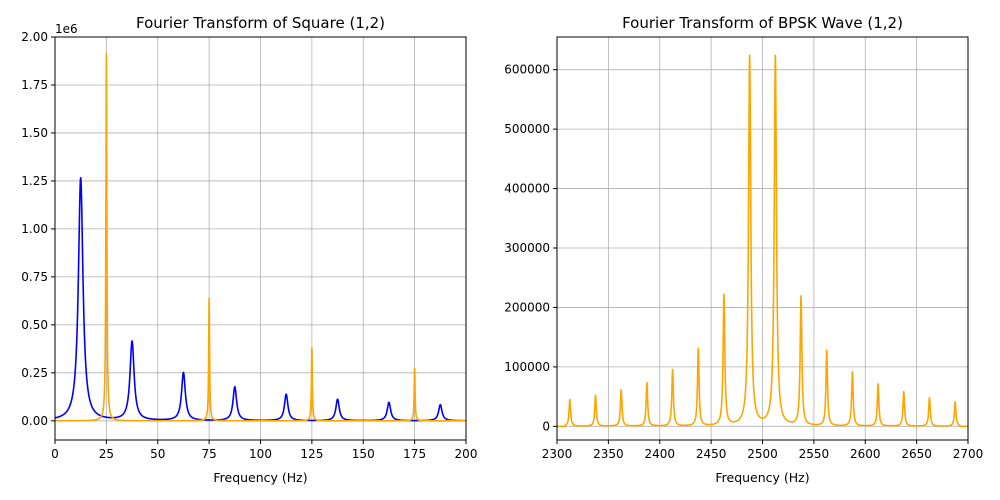 This screenshot has width=1000, height=500. Describe the element at coordinates (34, 421) in the screenshot. I see `y-tick-label: 0.00` at that location.